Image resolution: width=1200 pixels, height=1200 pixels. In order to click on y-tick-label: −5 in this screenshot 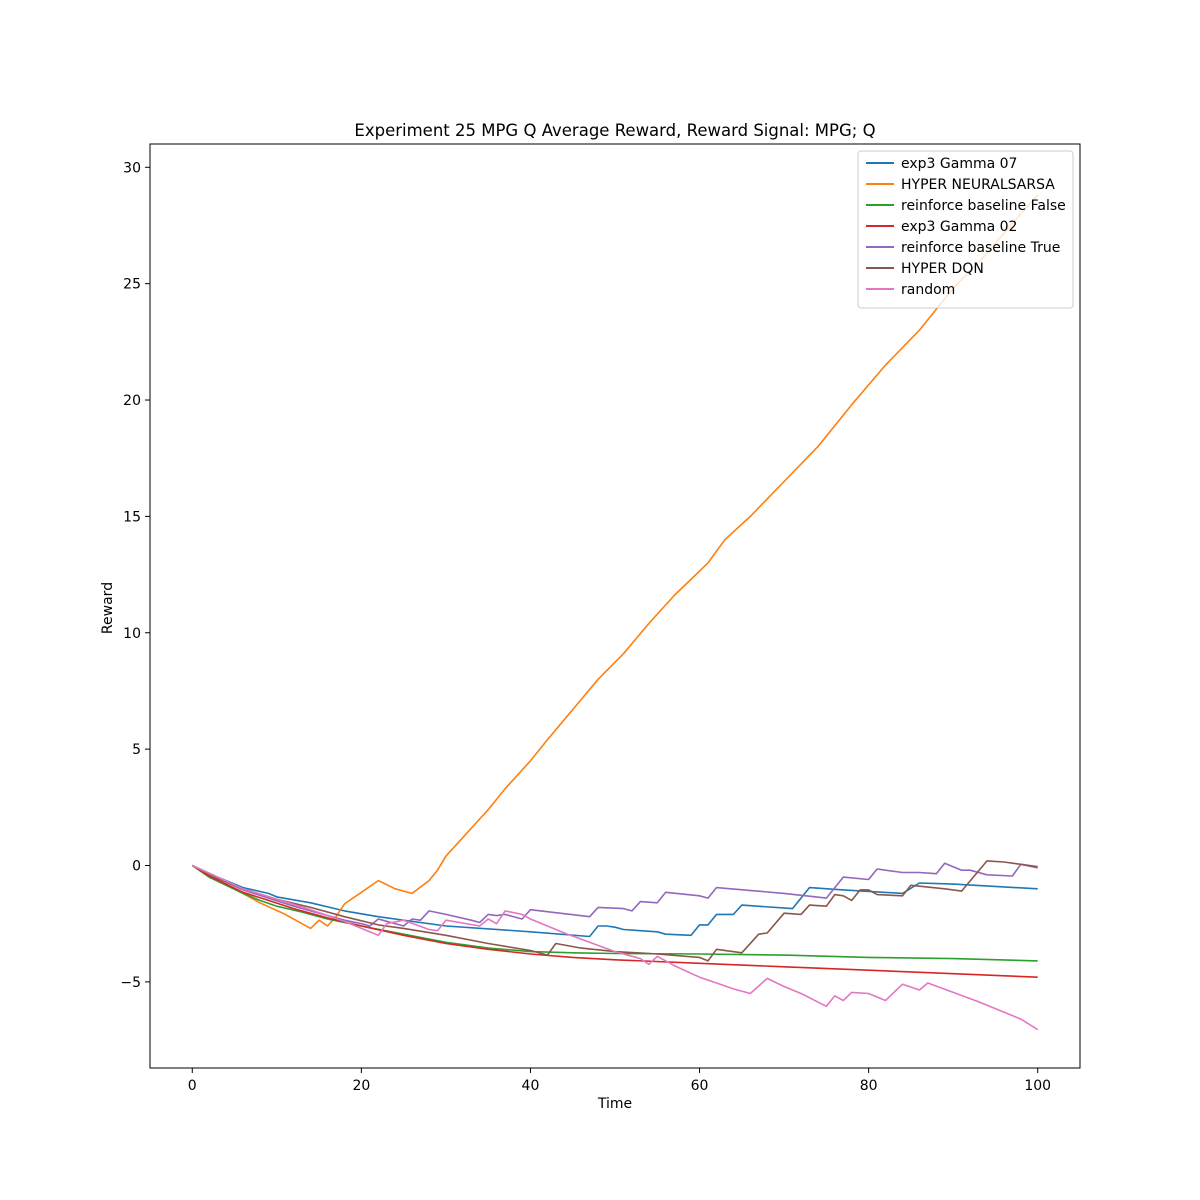, I will do `click(130, 983)`.